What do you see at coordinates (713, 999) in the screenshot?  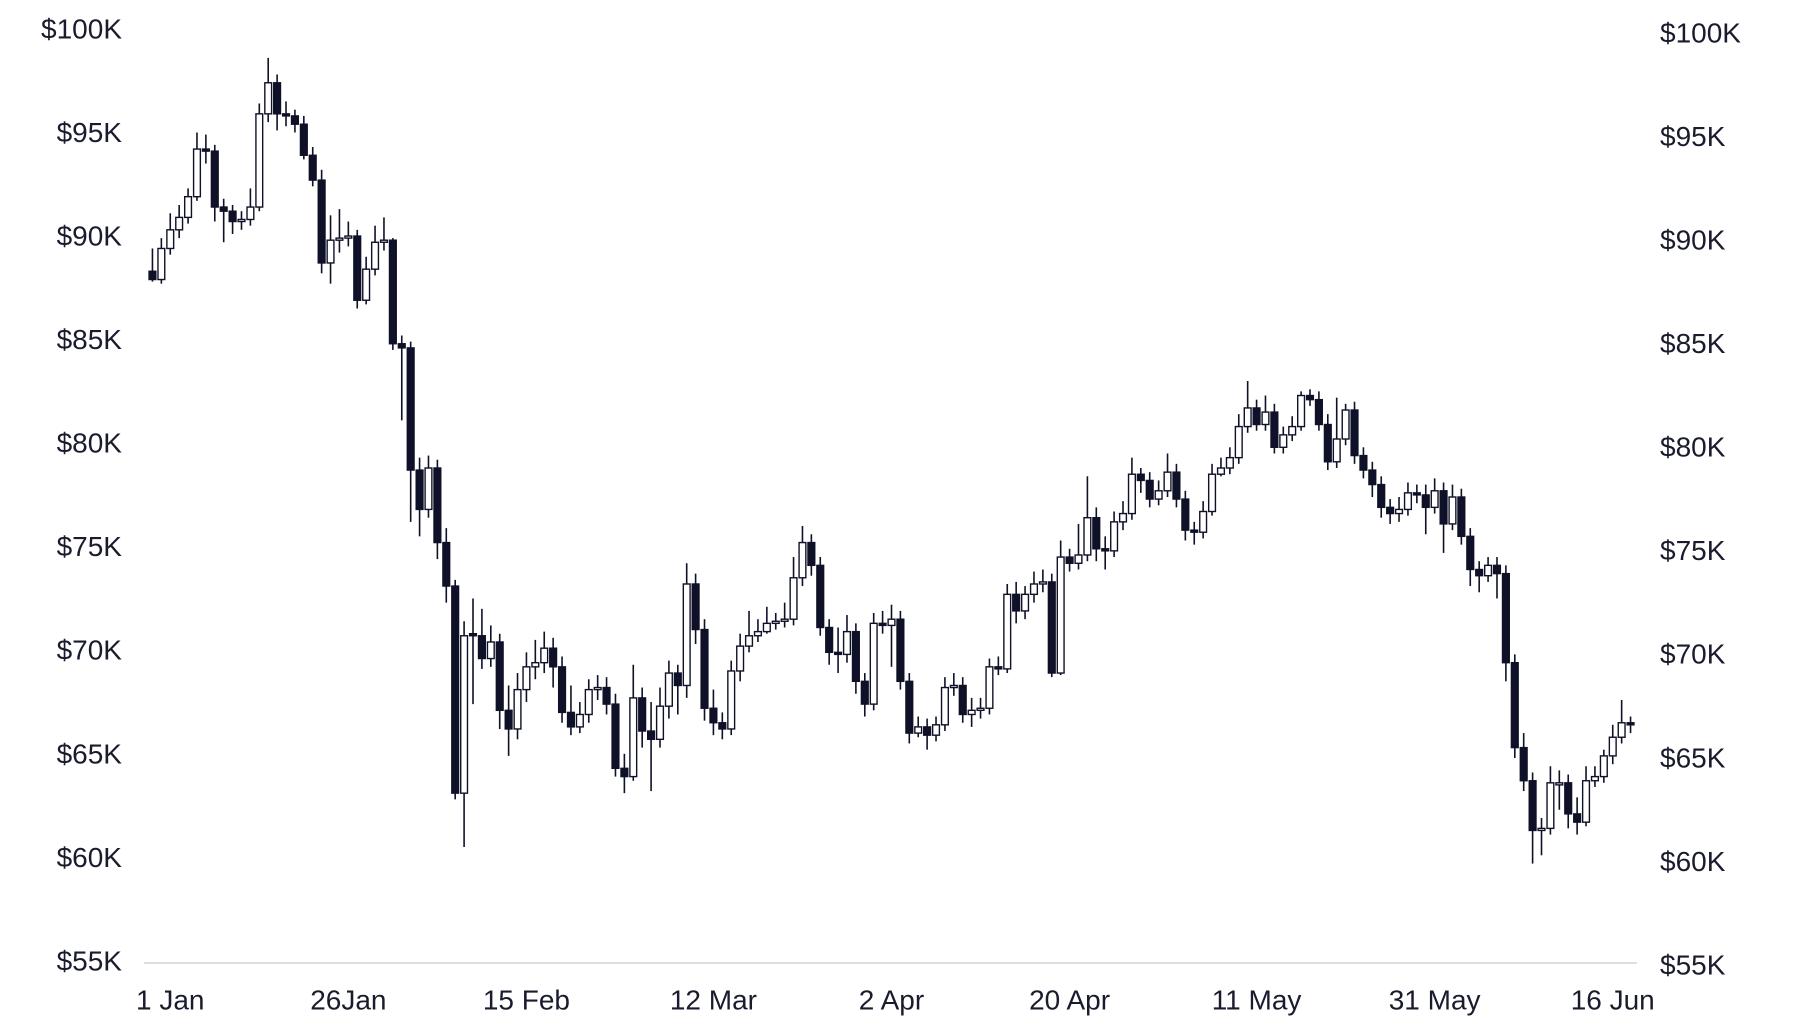 I see `x-tick-label: 12 Mar` at bounding box center [713, 999].